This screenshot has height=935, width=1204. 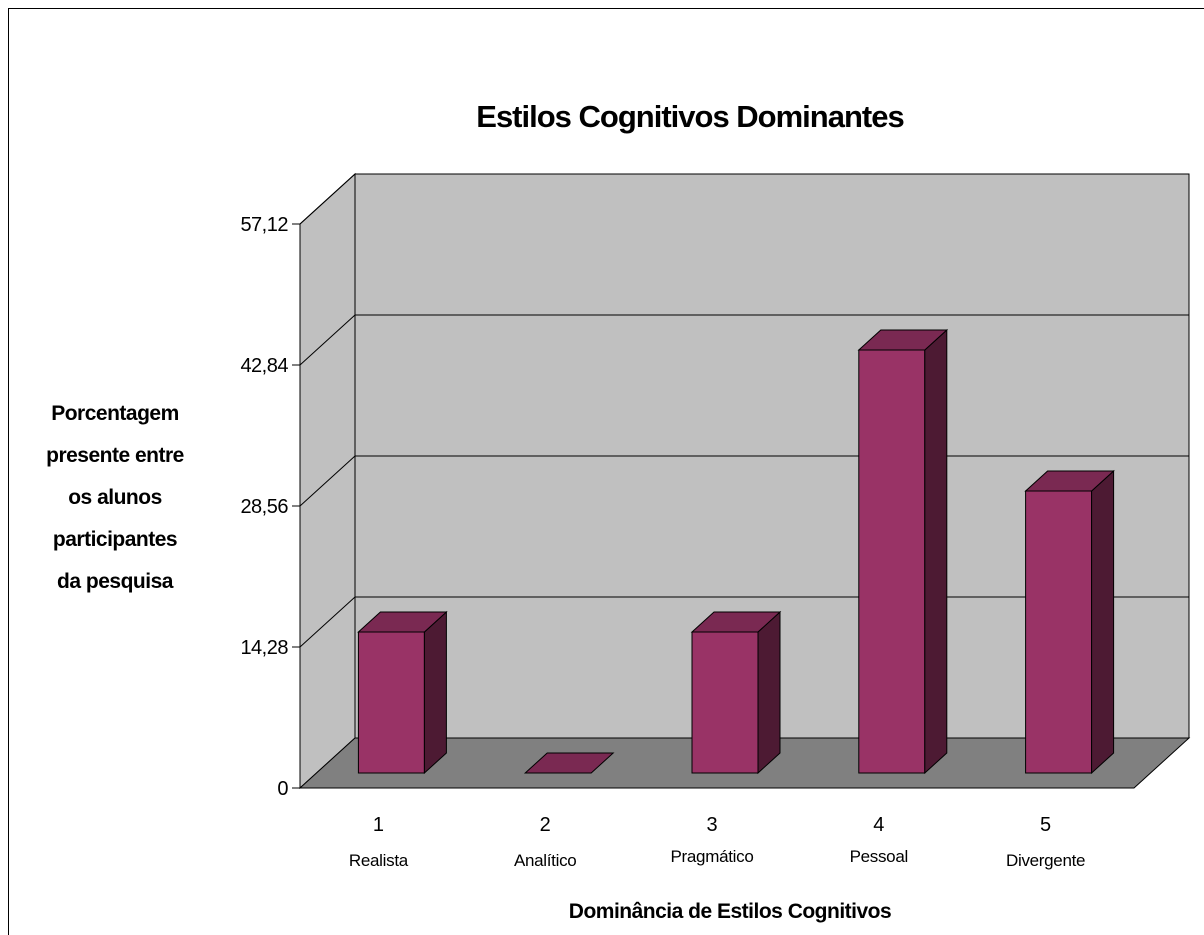 What do you see at coordinates (1045, 825) in the screenshot?
I see `x-tick-label: 5` at bounding box center [1045, 825].